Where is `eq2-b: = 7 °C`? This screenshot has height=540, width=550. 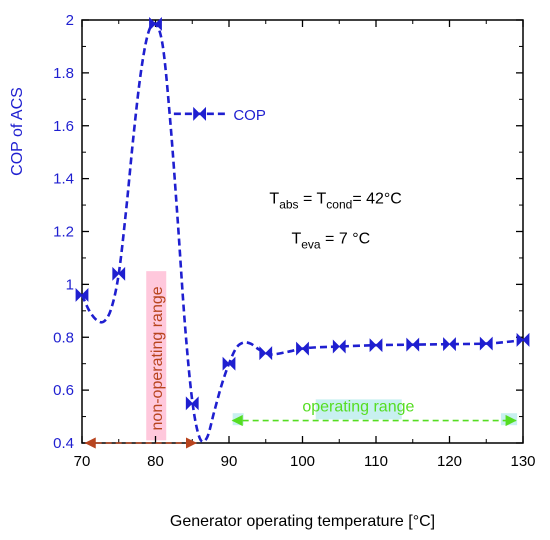
eq2-b: = 7 °C is located at coordinates (346, 238).